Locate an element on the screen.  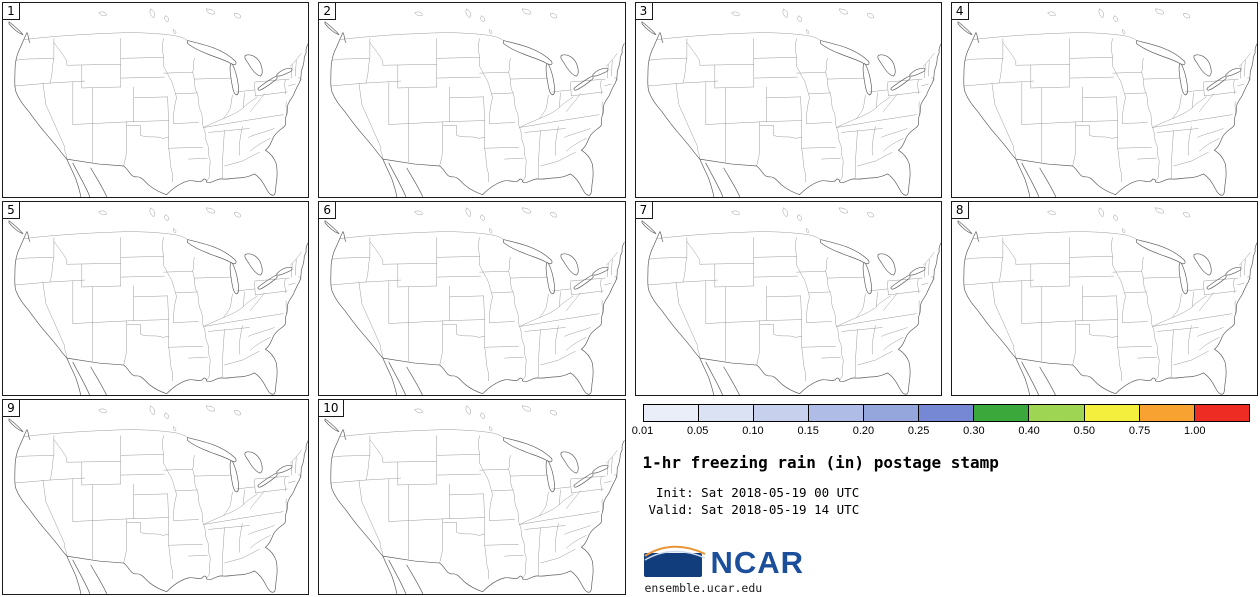
panel-number: 7 is located at coordinates (644, 210).